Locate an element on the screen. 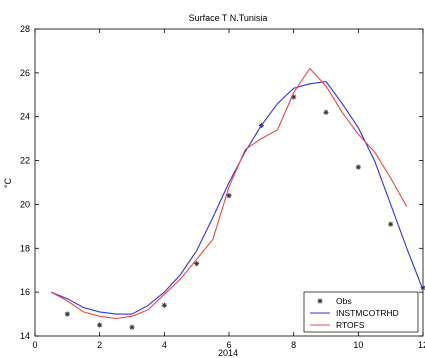  y-tick-label: 26 is located at coordinates (25, 73).